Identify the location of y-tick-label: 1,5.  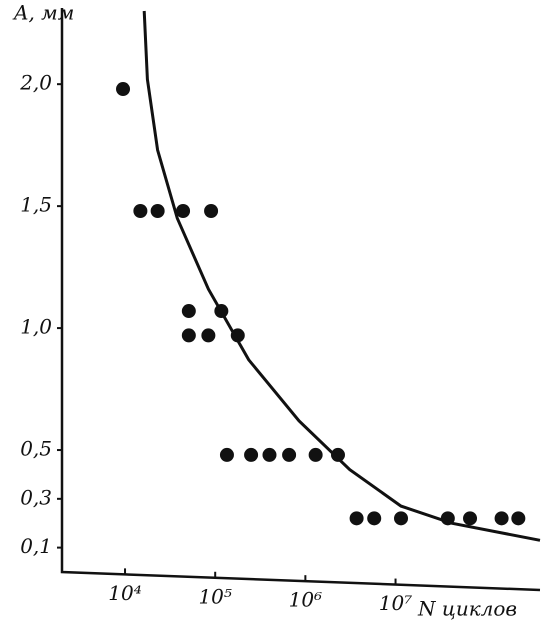
(36, 205).